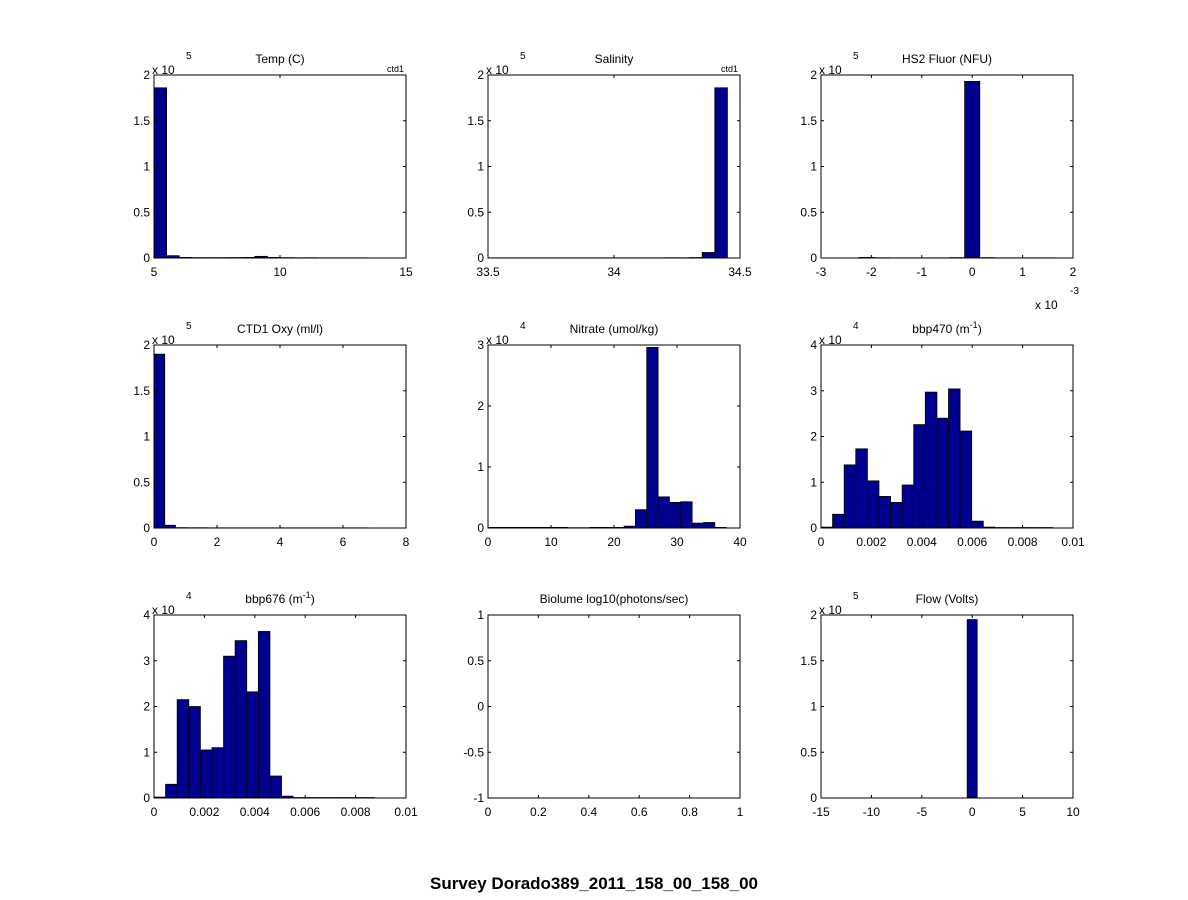 The width and height of the screenshot is (1188, 900). What do you see at coordinates (146, 615) in the screenshot?
I see `y-tick-label: 4` at bounding box center [146, 615].